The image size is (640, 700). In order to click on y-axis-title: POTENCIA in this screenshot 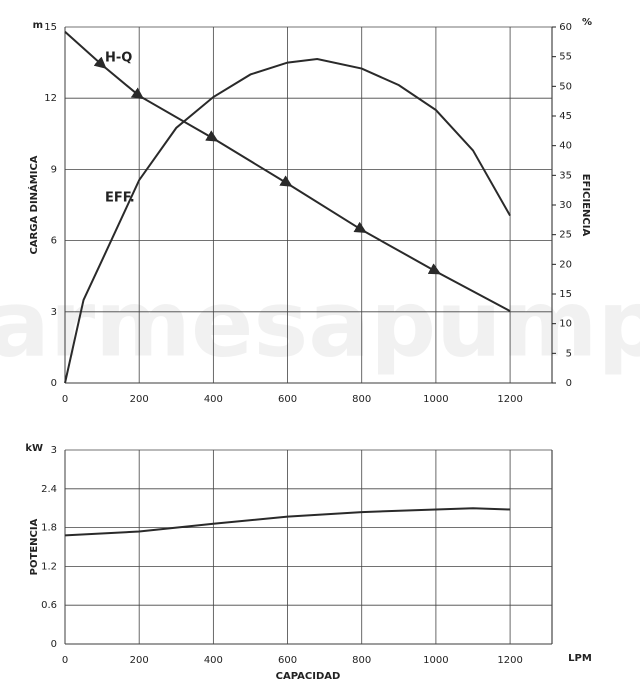, I will do `click(34, 546)`.